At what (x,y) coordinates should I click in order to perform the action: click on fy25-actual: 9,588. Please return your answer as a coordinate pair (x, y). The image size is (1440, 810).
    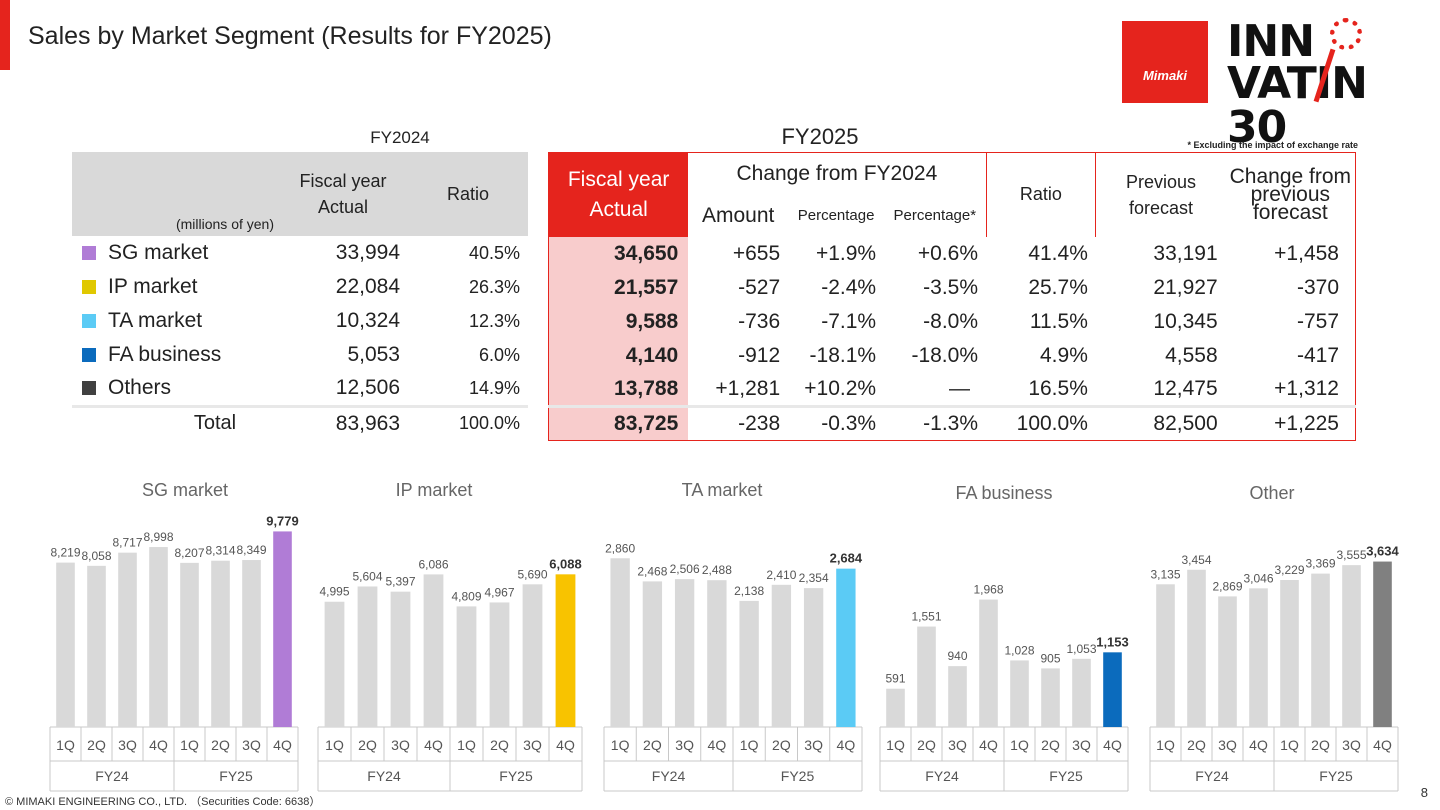
    Looking at the image, I should click on (618, 321).